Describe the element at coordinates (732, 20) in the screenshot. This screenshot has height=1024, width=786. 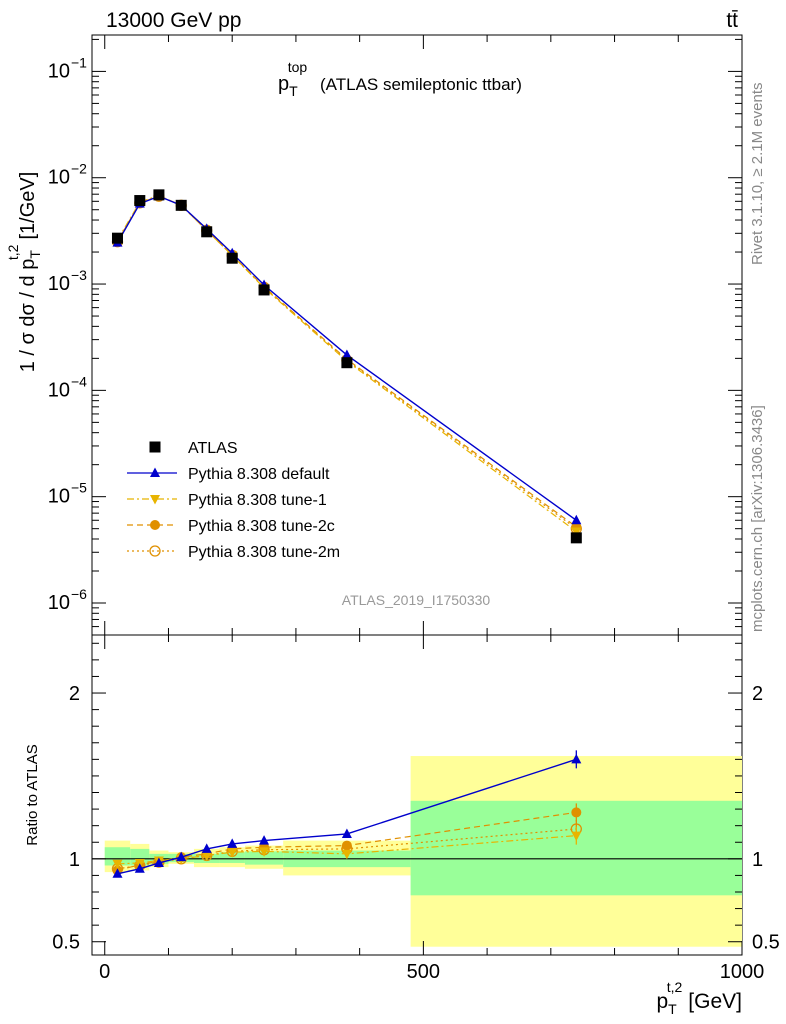
I see `header-right: tt̄` at that location.